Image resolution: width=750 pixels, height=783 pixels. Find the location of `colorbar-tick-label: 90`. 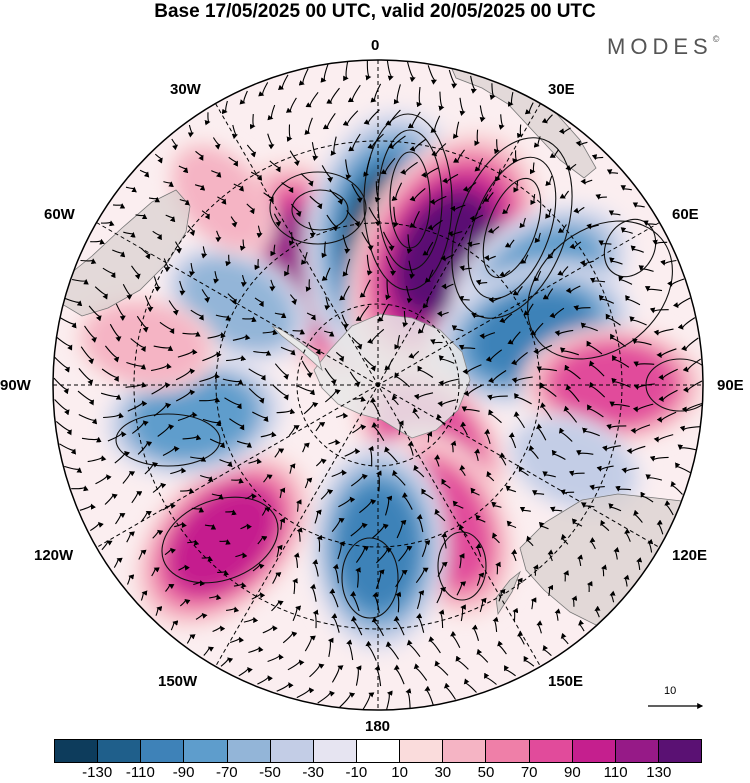

colorbar-tick-label: 90 is located at coordinates (572, 772).